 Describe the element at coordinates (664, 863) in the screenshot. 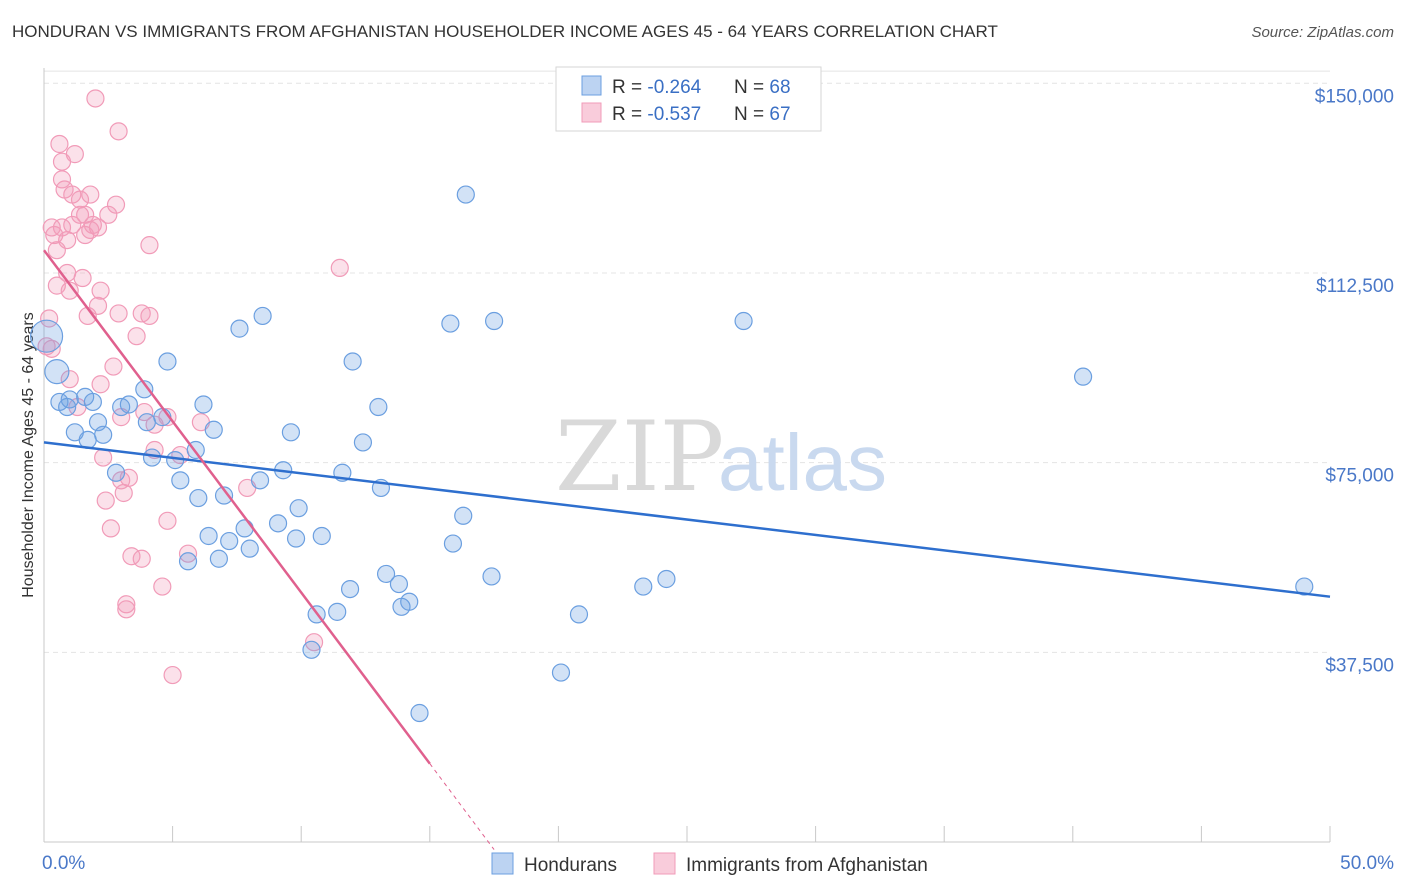

I see `legend-swatch-afghanistan` at that location.